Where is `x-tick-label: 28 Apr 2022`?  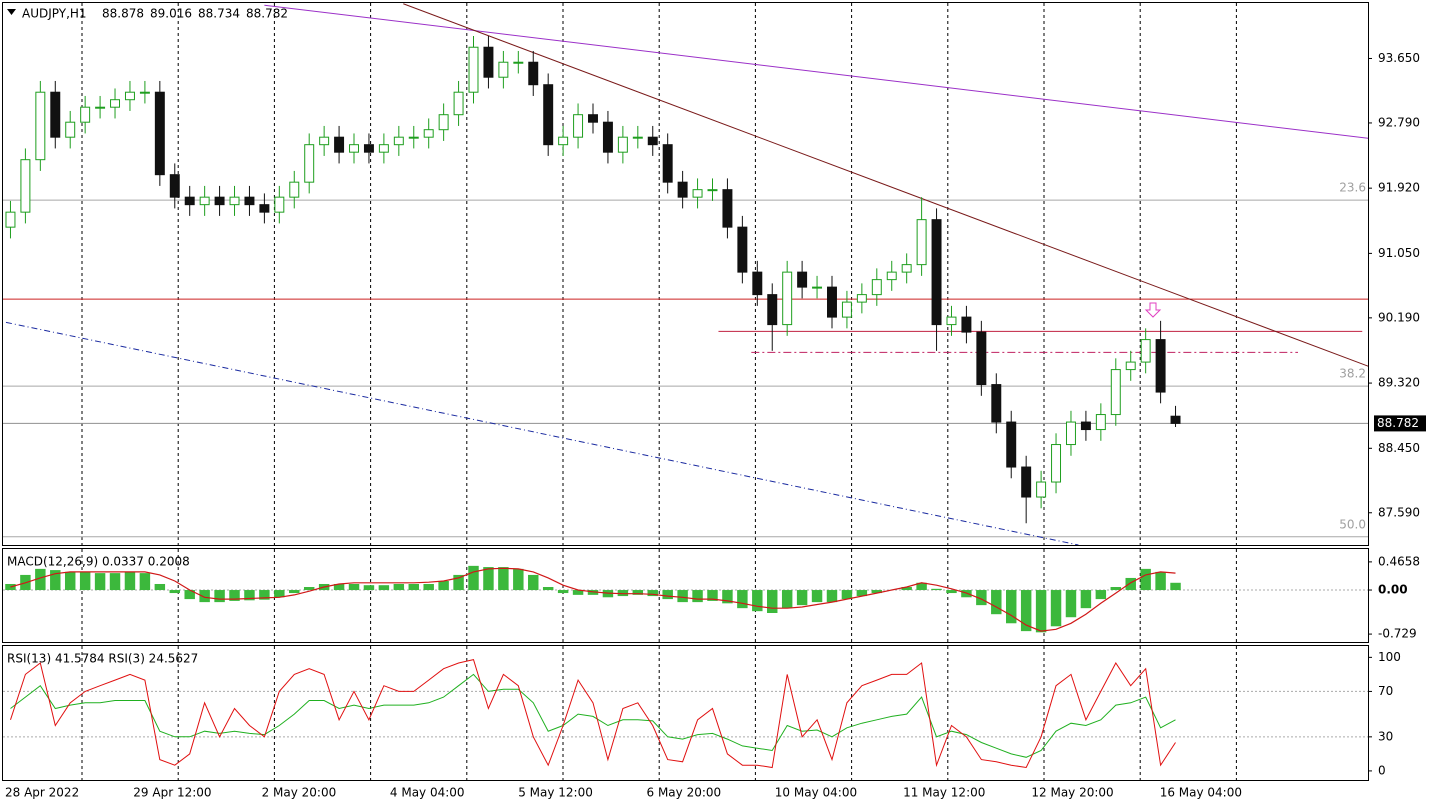
x-tick-label: 28 Apr 2022 is located at coordinates (42, 793).